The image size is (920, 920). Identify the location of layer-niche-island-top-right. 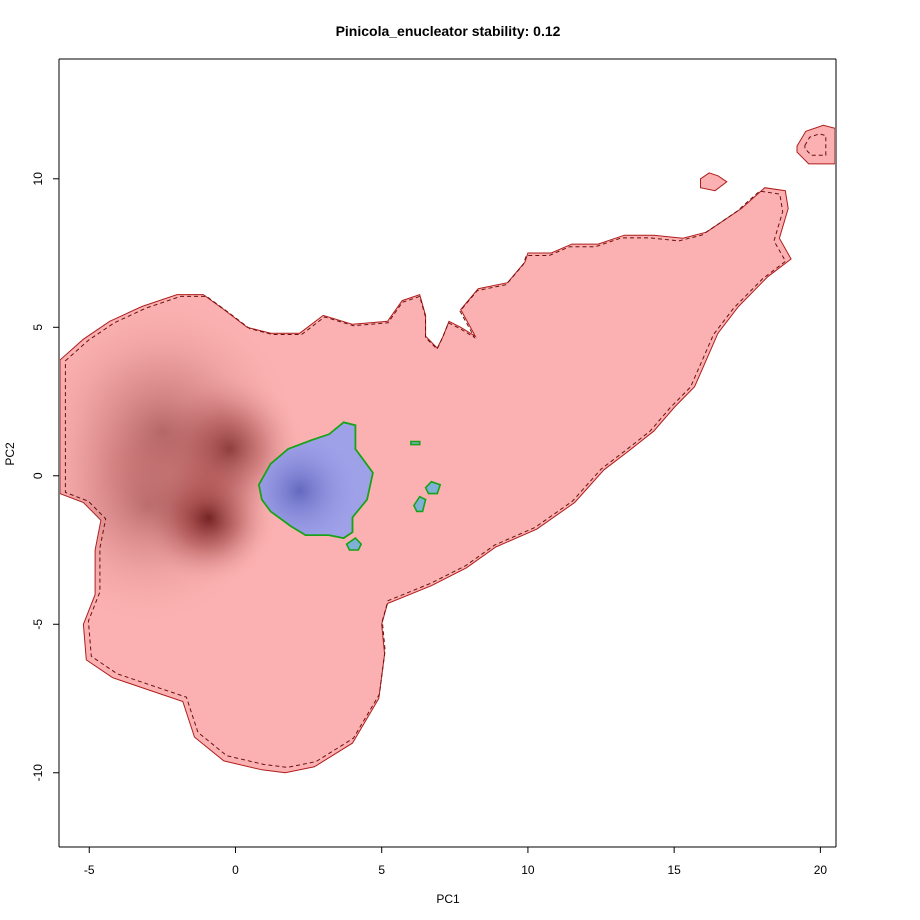
(815, 144).